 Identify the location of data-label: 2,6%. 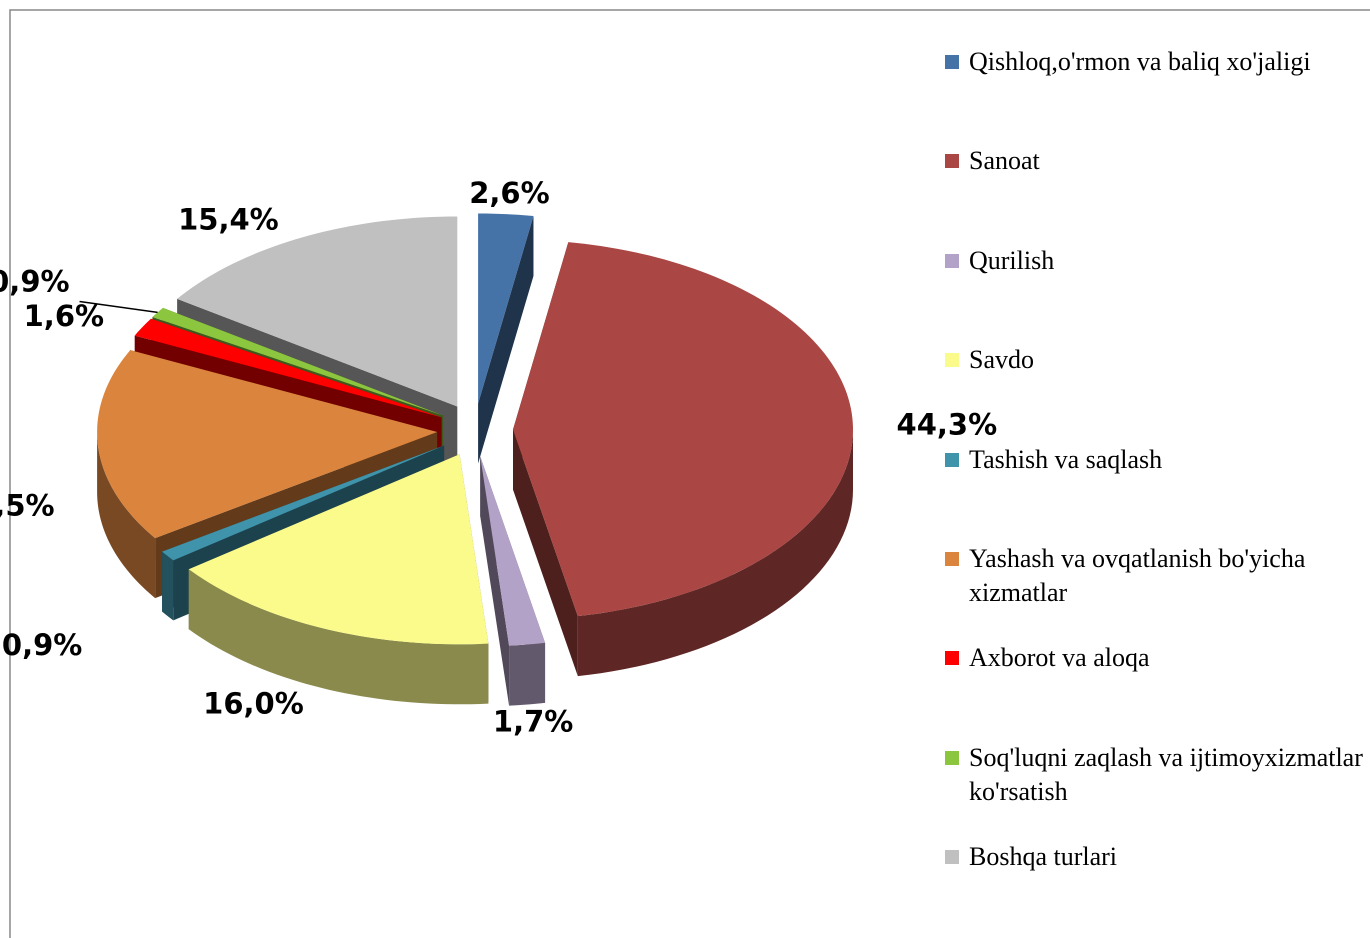
(509, 193).